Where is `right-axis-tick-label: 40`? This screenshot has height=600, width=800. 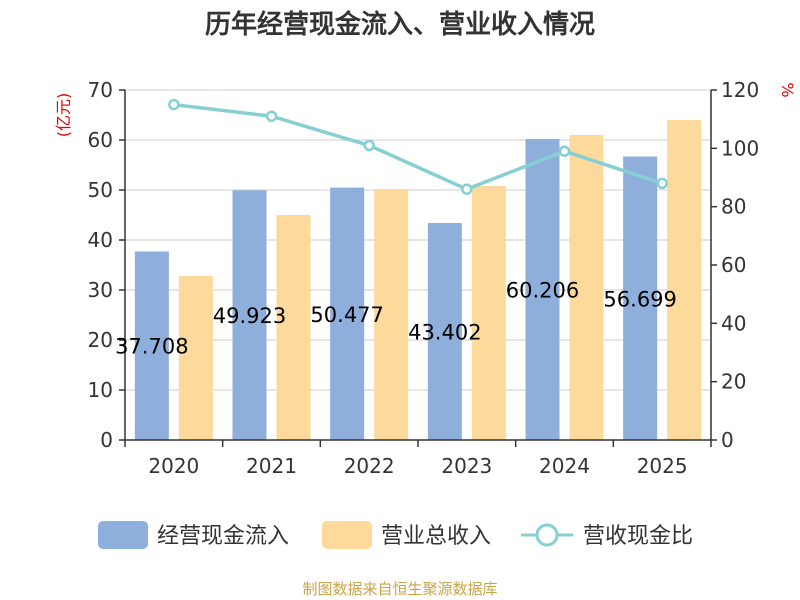 right-axis-tick-label: 40 is located at coordinates (733, 323).